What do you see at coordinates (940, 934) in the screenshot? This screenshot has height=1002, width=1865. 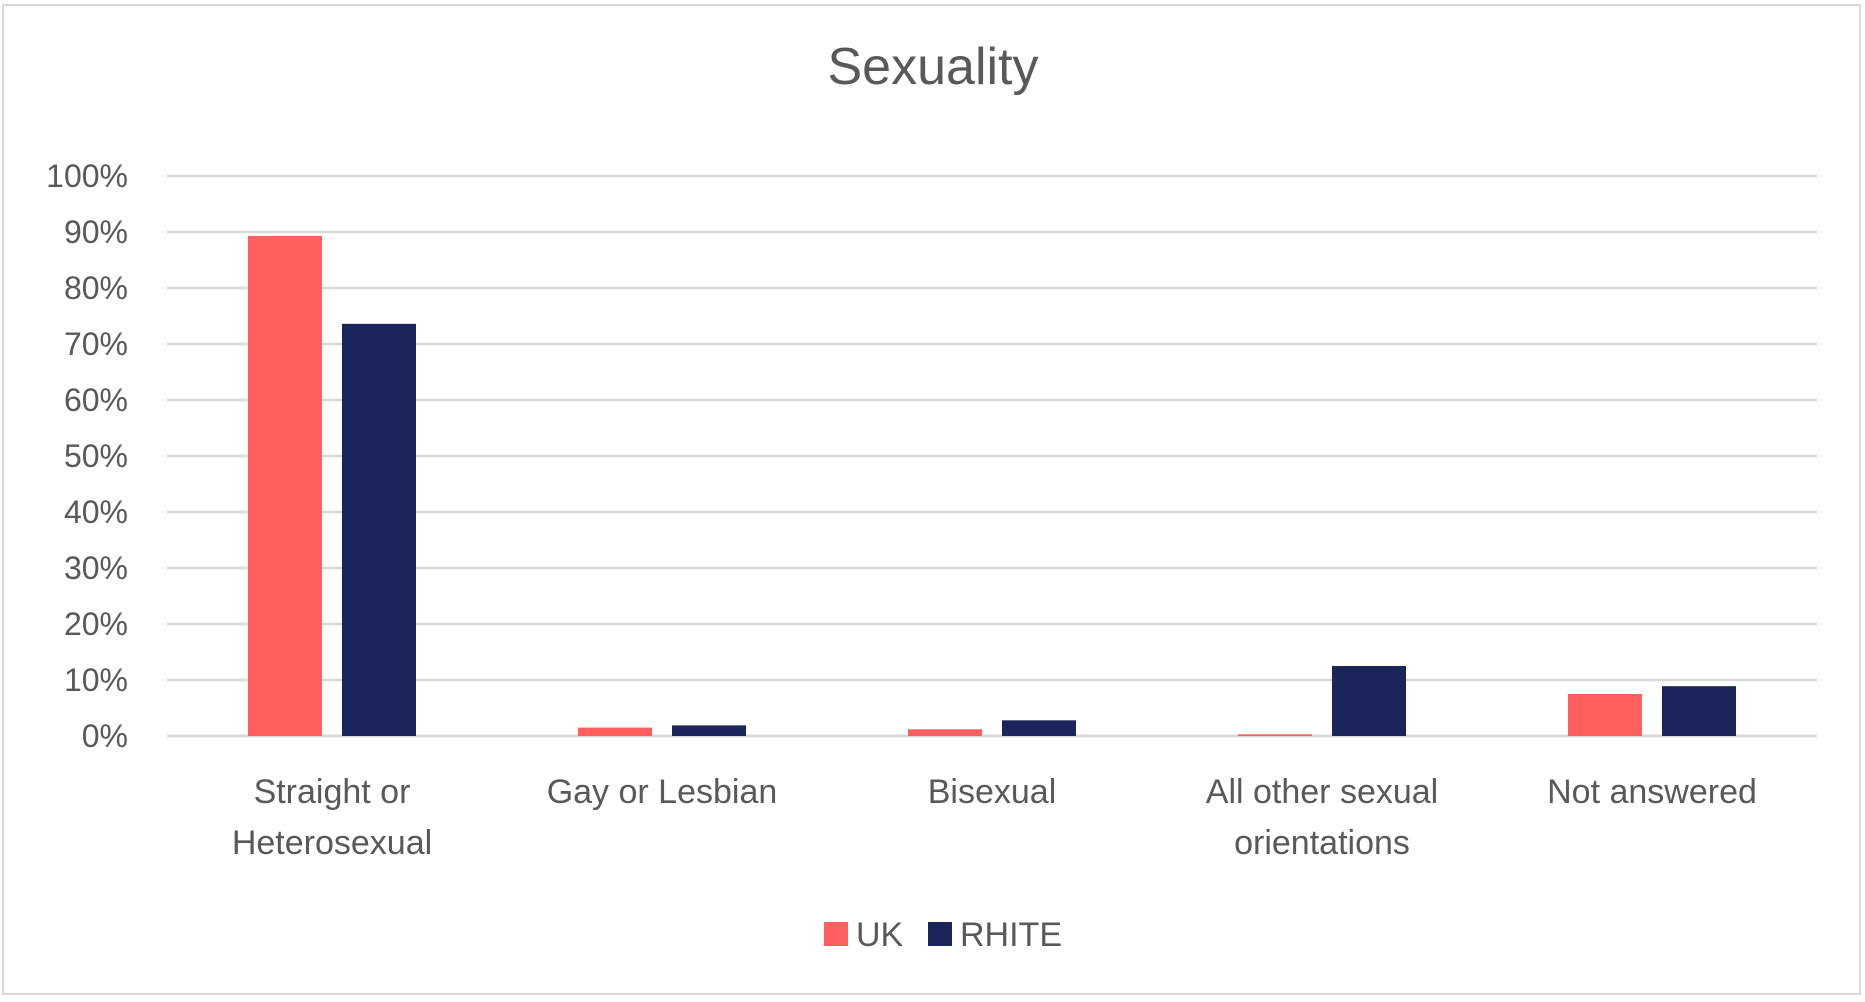 I see `legend-swatch-rhite` at bounding box center [940, 934].